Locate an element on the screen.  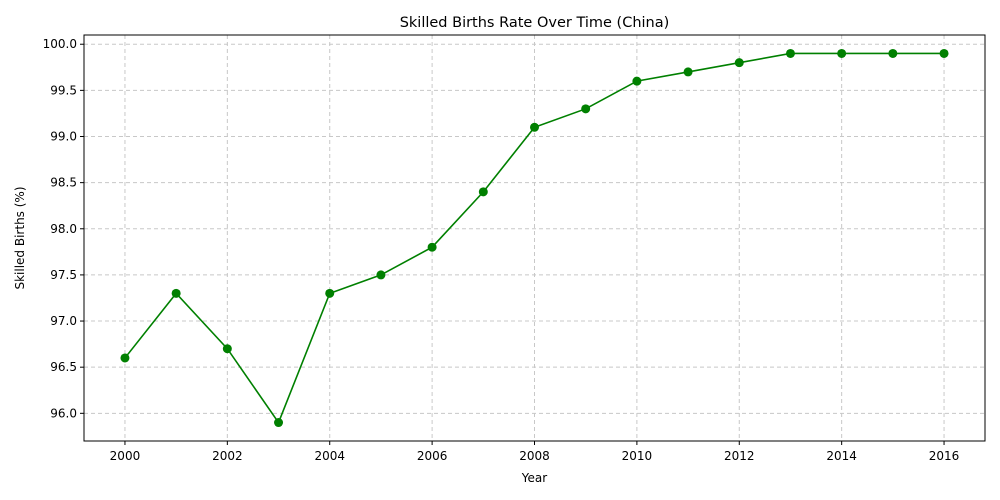
x-tick-label: 2006 is located at coordinates (432, 456).